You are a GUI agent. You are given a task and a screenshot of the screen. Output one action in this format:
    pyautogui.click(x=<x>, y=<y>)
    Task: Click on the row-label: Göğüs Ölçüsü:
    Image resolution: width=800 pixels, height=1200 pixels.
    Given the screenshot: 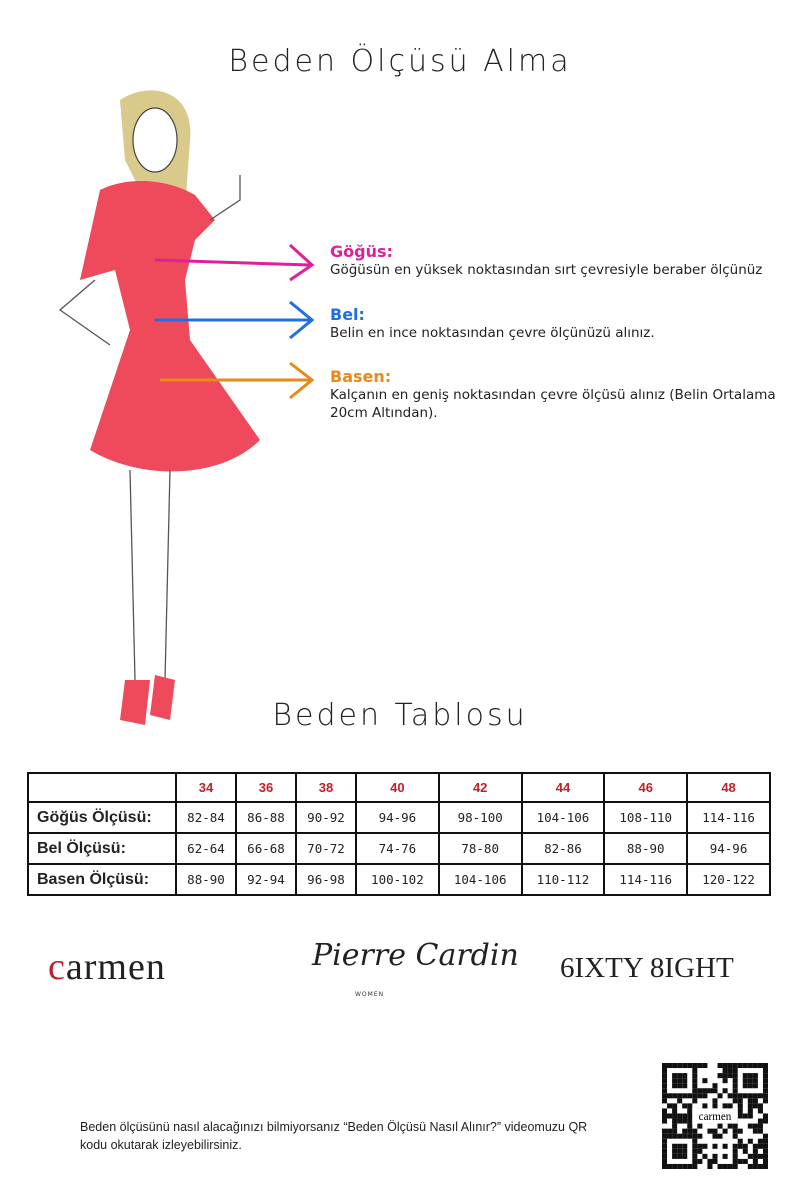 What is the action you would take?
    pyautogui.click(x=102, y=817)
    